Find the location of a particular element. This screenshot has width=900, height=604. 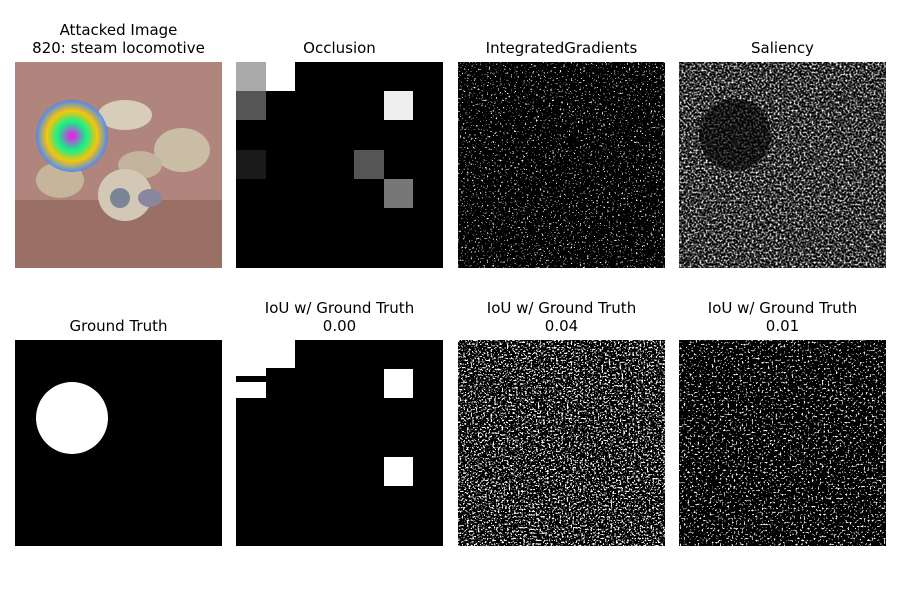

attacked-image is located at coordinates (118, 165).